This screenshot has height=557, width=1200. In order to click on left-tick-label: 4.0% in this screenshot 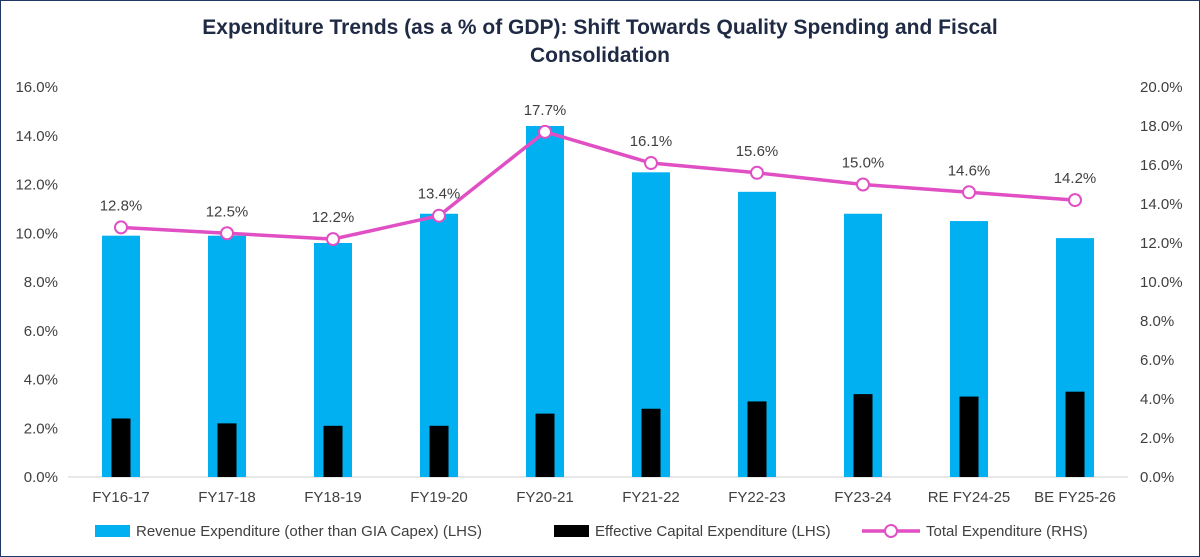, I will do `click(41, 380)`.